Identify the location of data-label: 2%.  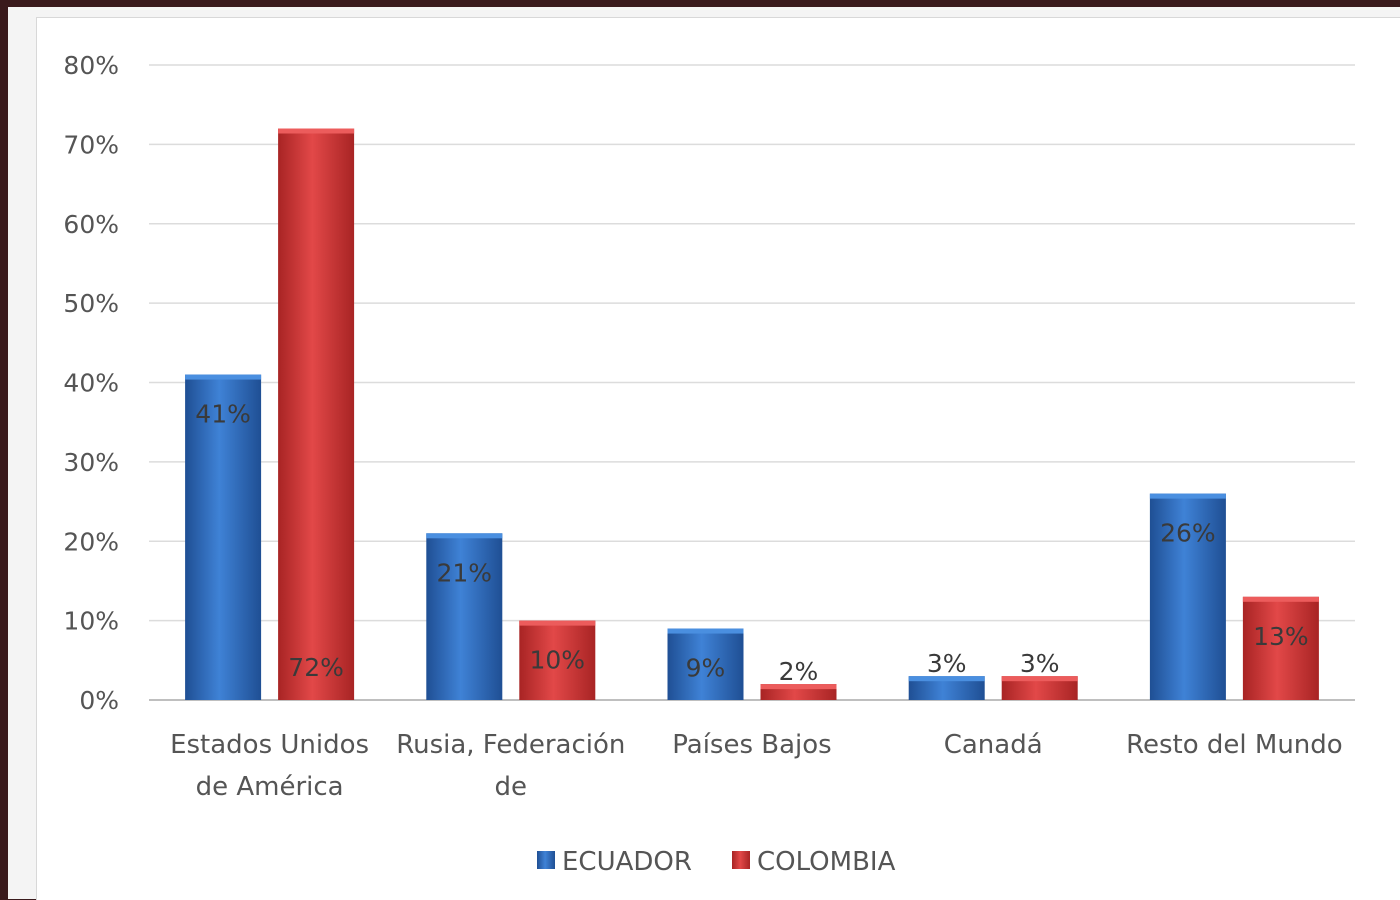
(799, 671).